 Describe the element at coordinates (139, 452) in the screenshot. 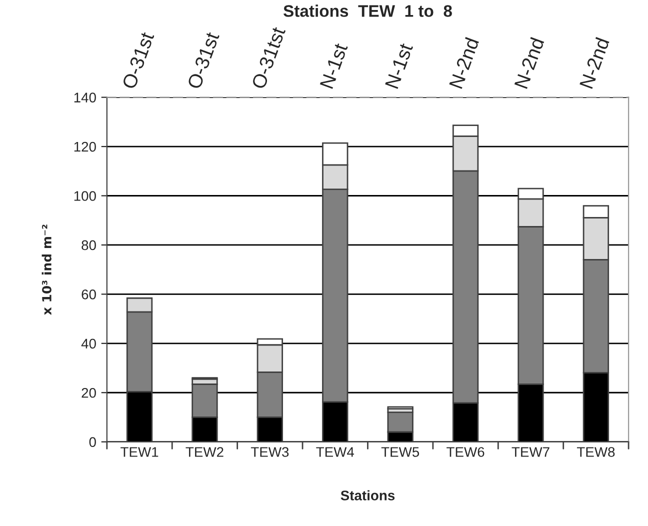

I see `x-tick-label: TEW1` at that location.